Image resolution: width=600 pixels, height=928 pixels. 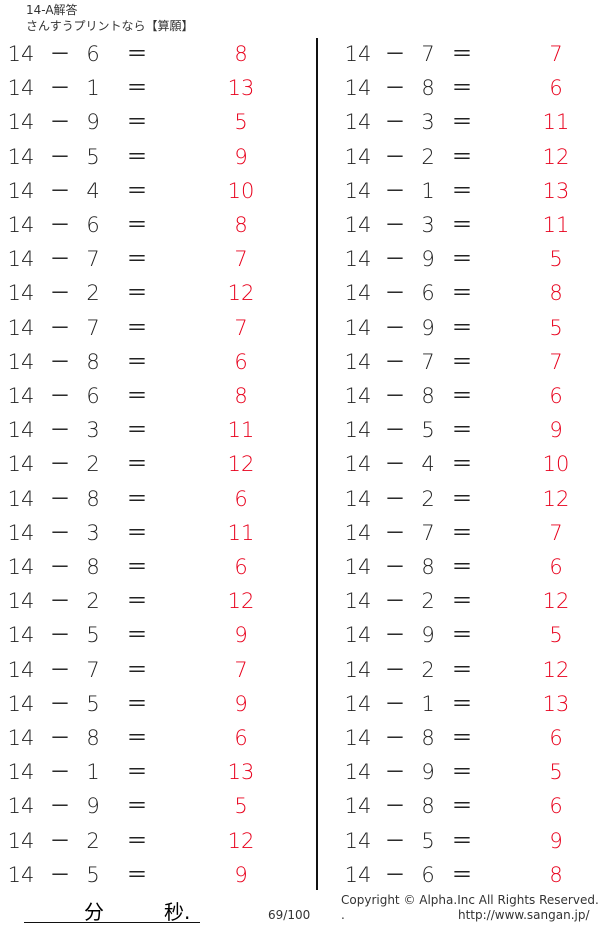 What do you see at coordinates (300, 122) in the screenshot?
I see `problem-row: 14 － 3 ＝ 11` at bounding box center [300, 122].